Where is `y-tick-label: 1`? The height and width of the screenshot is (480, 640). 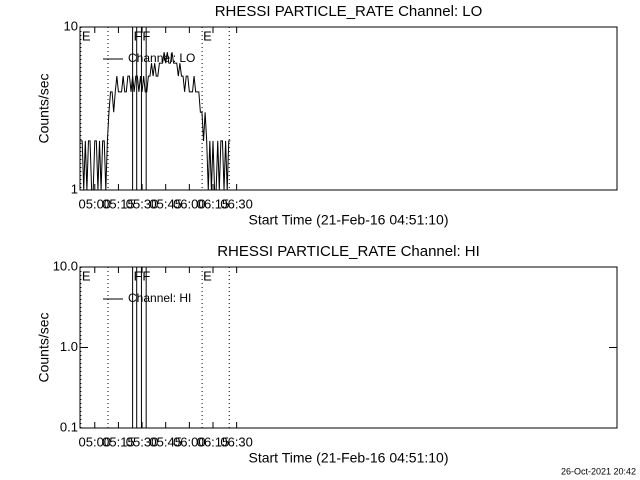
y-tick-label: 1 is located at coordinates (74, 188).